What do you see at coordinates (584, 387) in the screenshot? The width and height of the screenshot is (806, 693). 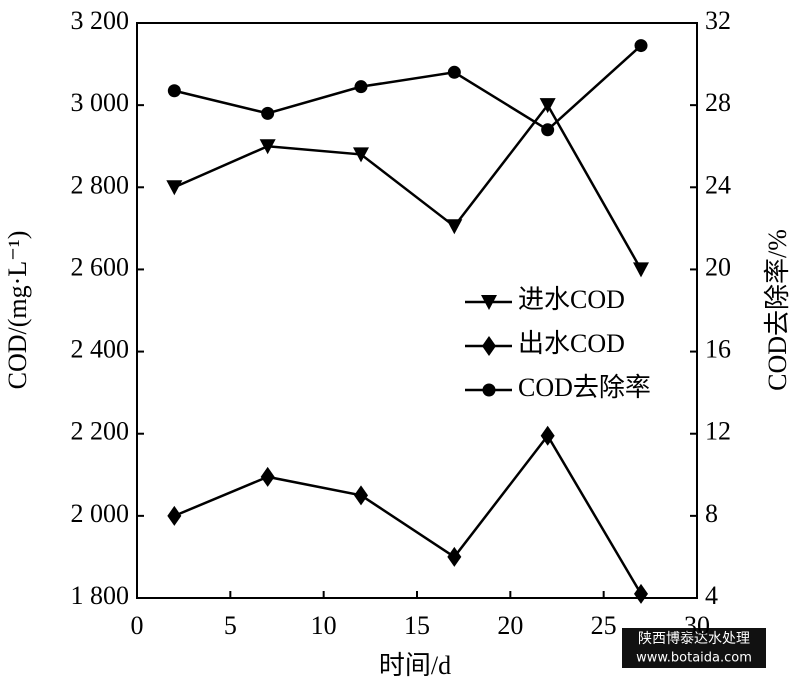 I see `legend-label: COD去除率` at bounding box center [584, 387].